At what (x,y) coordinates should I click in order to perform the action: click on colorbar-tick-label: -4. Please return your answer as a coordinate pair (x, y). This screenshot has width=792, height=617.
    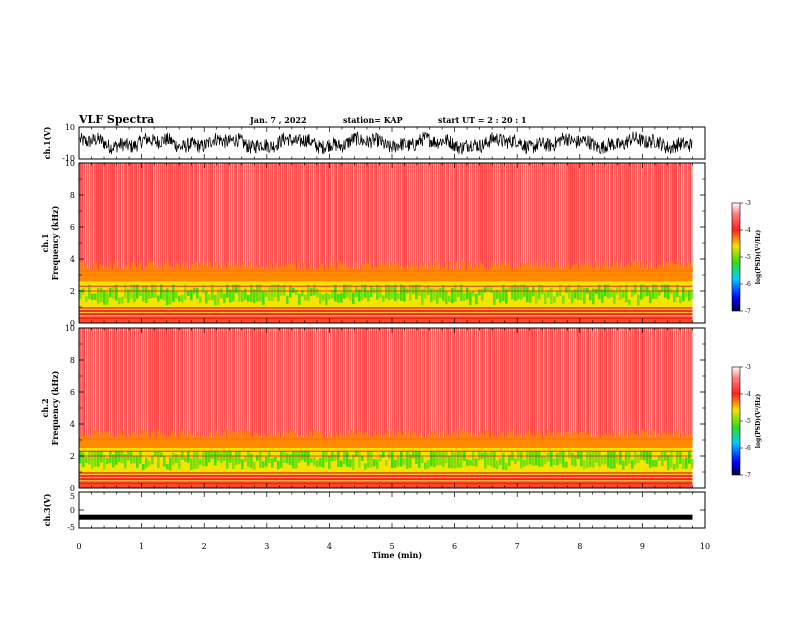
    Looking at the image, I should click on (748, 230).